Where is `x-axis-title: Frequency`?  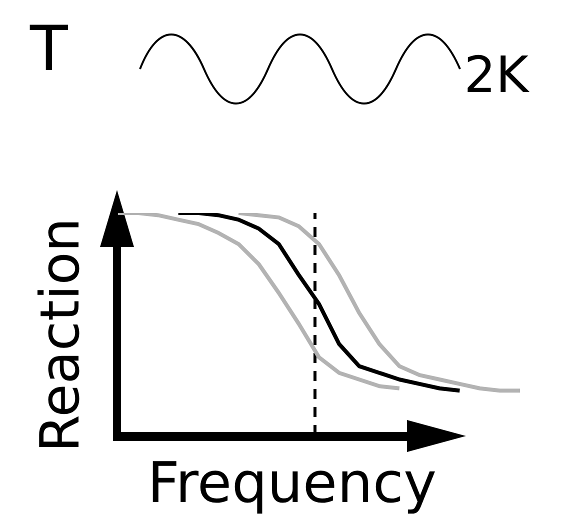
x-axis-title: Frequency is located at coordinates (292, 483).